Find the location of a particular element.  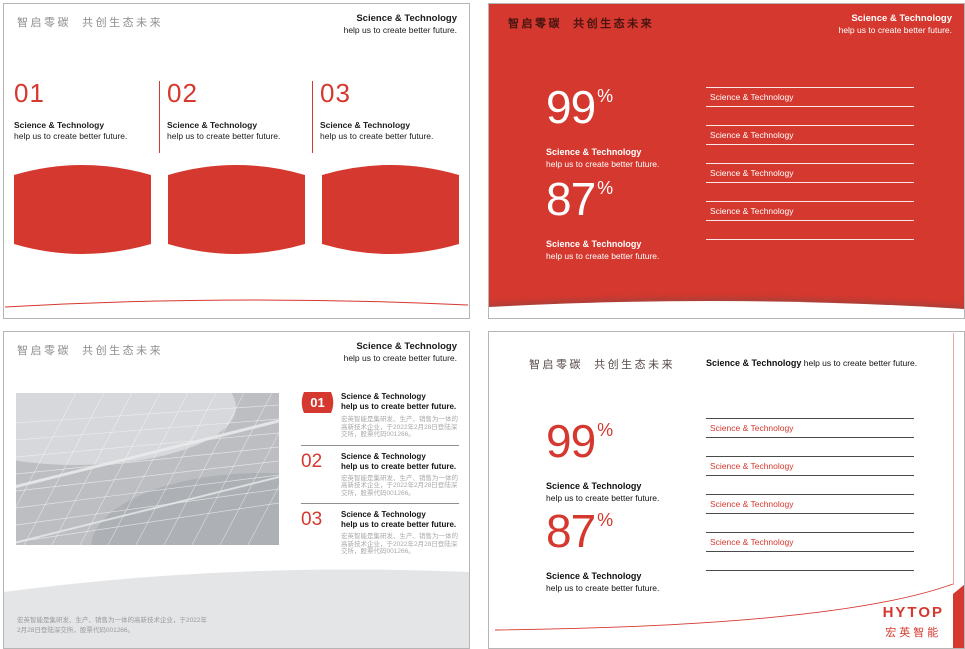

footnote-line-2: 2月28日登陆深交所，股票代码001266。 is located at coordinates (76, 630).